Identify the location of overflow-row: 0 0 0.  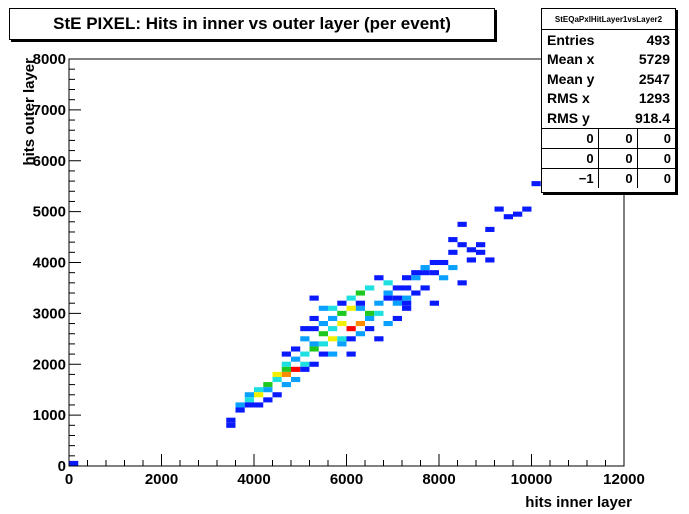
(608, 138).